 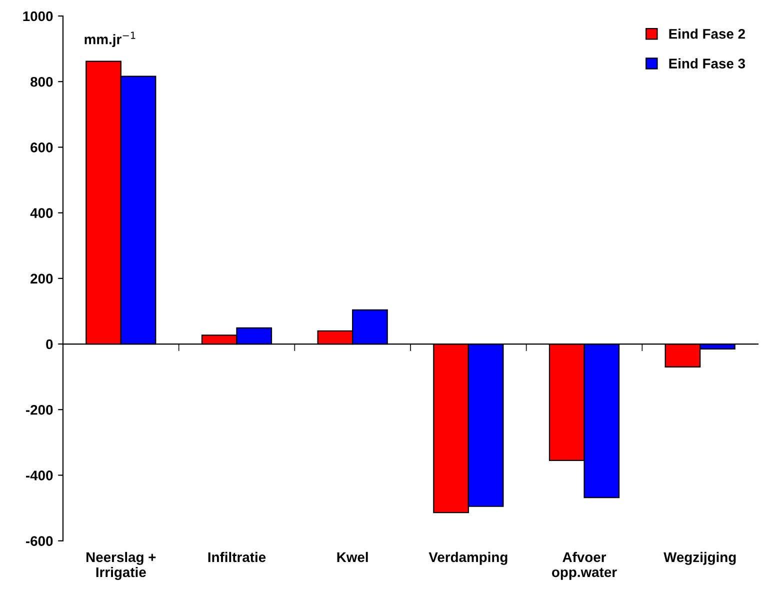 What do you see at coordinates (41, 213) in the screenshot?
I see `y-tick-label: 400` at bounding box center [41, 213].